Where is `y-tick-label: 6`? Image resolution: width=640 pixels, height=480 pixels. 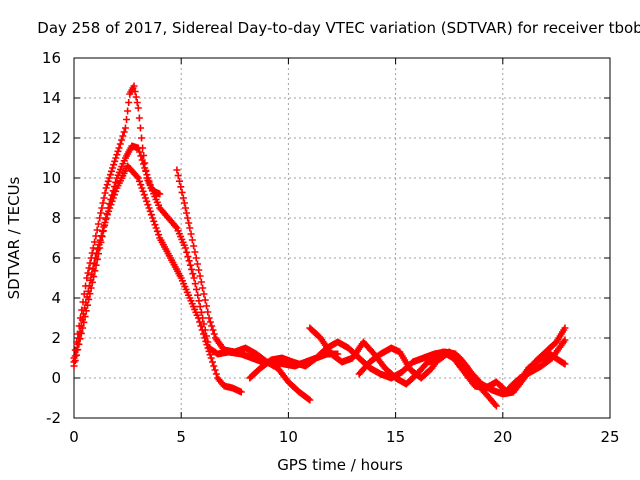
y-tick-label: 6 is located at coordinates (56, 258).